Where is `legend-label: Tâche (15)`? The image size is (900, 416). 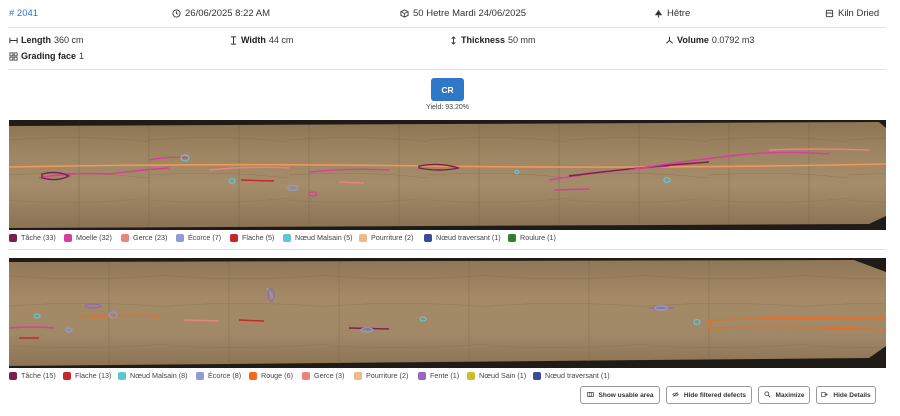
legend-label: Tâche (15) is located at coordinates (38, 375).